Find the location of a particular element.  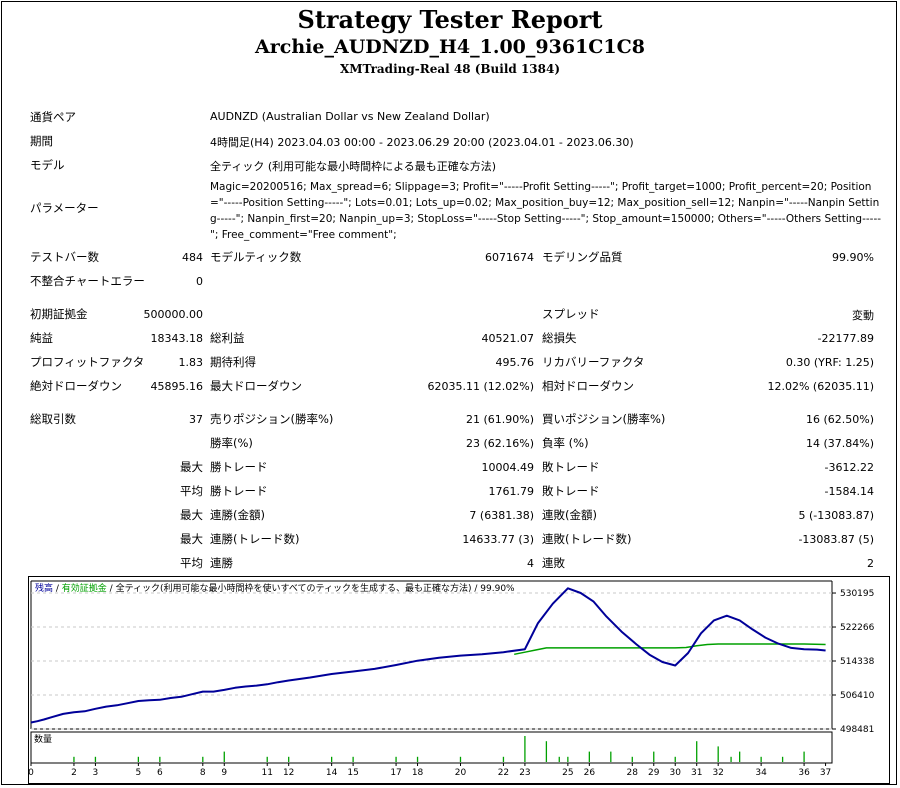

x-tick-label: 8 is located at coordinates (203, 773).